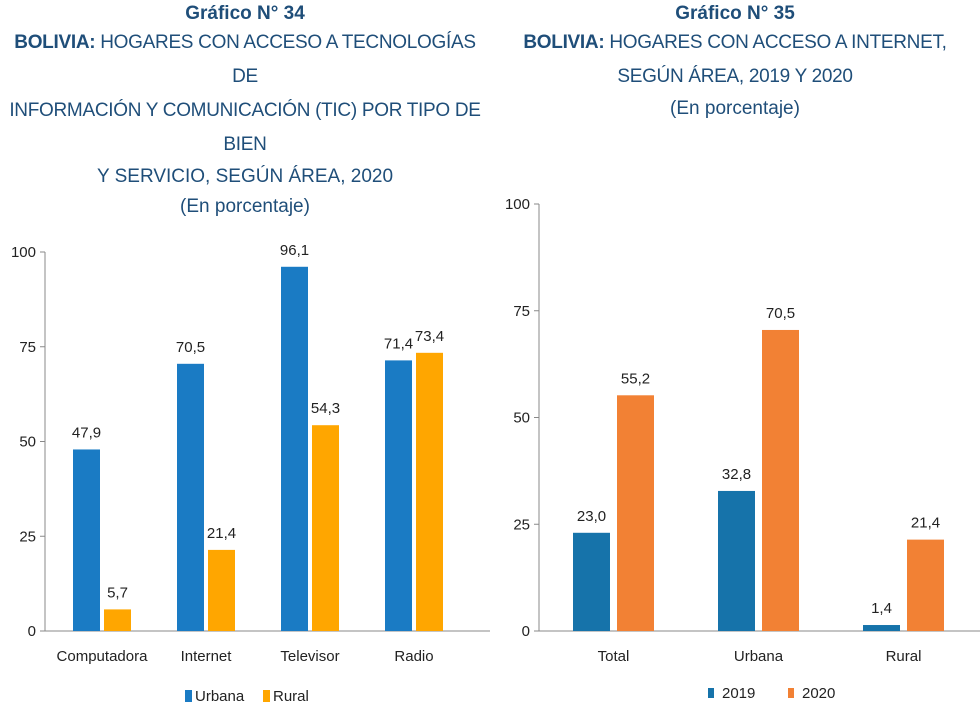  Describe the element at coordinates (245, 206) in the screenshot. I see `chart-34-subtitle: (En porcentaje)` at that location.